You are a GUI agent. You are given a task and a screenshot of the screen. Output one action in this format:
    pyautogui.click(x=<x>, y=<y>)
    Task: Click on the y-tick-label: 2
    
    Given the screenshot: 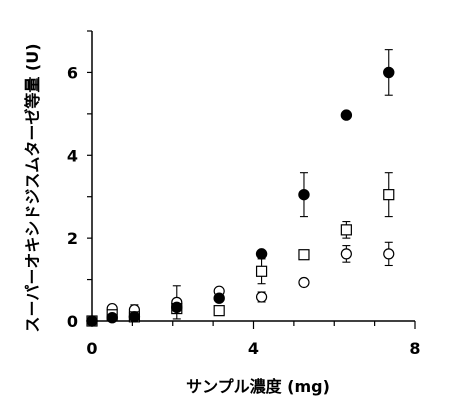 What is the action you would take?
    pyautogui.click(x=72, y=238)
    